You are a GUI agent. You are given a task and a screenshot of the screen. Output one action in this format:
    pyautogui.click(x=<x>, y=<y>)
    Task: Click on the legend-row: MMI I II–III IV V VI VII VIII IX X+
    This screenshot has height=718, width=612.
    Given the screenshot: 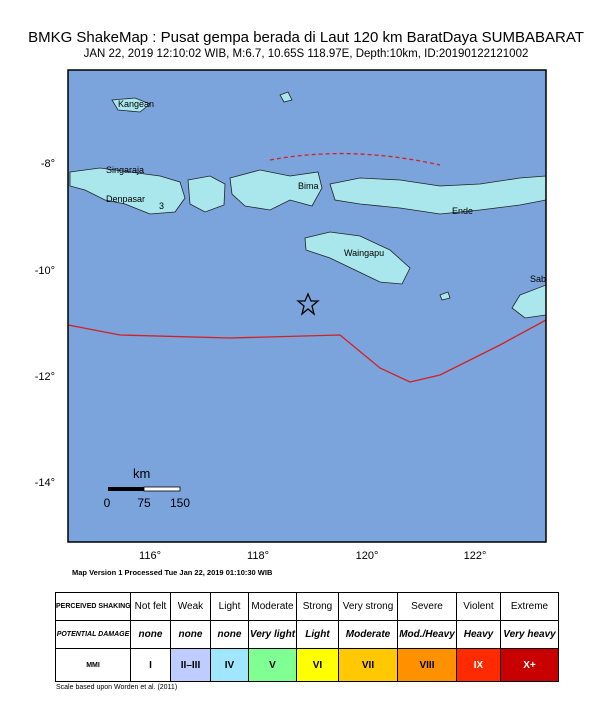 What is the action you would take?
    pyautogui.click(x=307, y=665)
    